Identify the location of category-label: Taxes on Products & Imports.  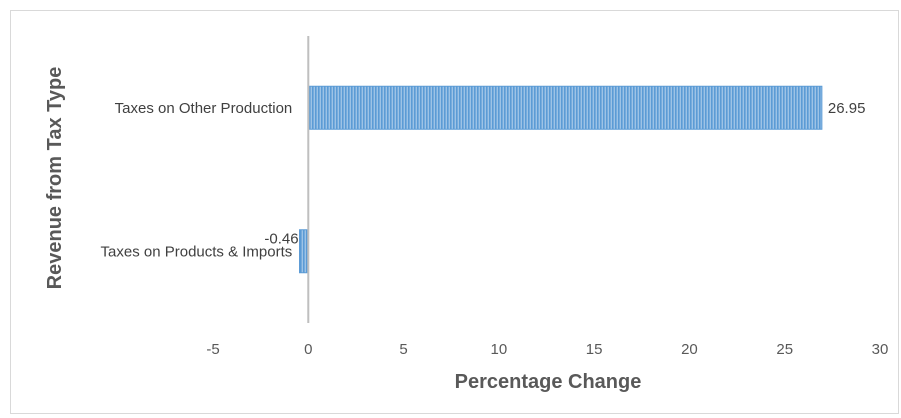
(197, 251).